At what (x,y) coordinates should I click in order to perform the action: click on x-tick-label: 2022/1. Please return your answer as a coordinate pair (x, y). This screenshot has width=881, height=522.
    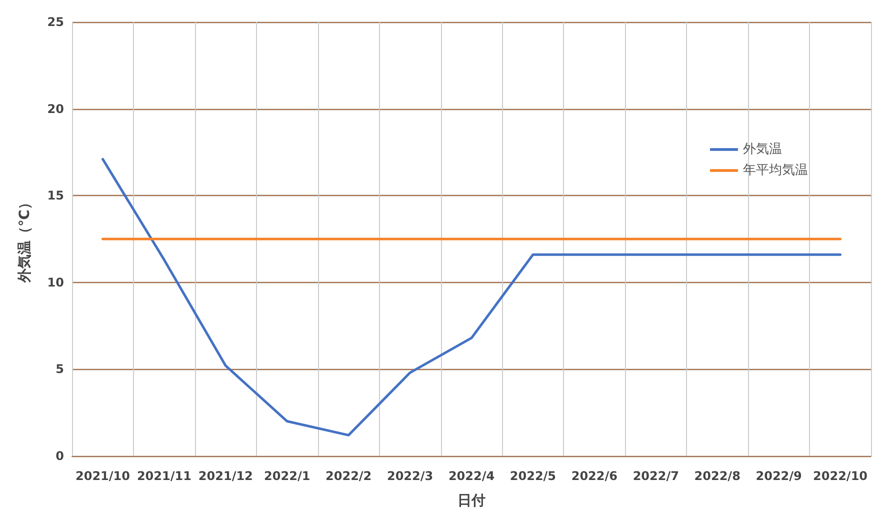
    Looking at the image, I should click on (287, 476).